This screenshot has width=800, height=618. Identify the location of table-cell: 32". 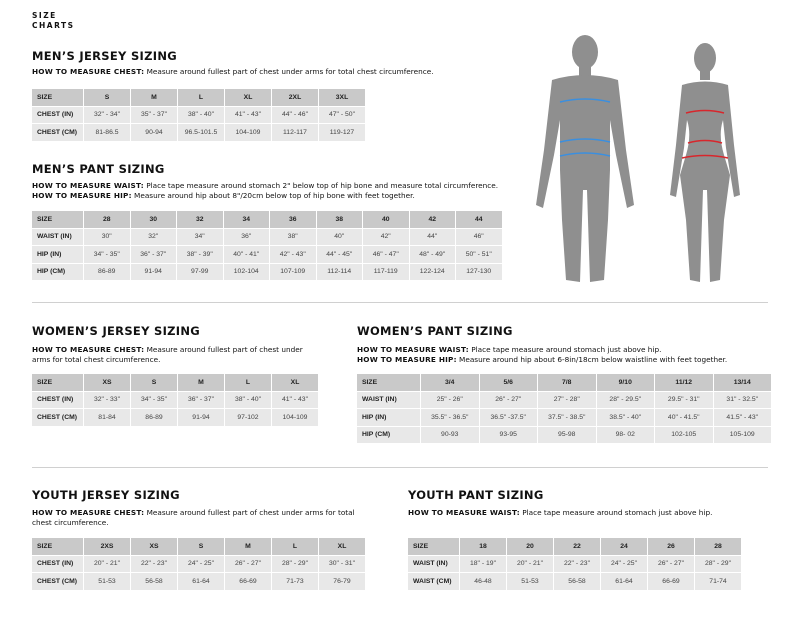
(153, 236).